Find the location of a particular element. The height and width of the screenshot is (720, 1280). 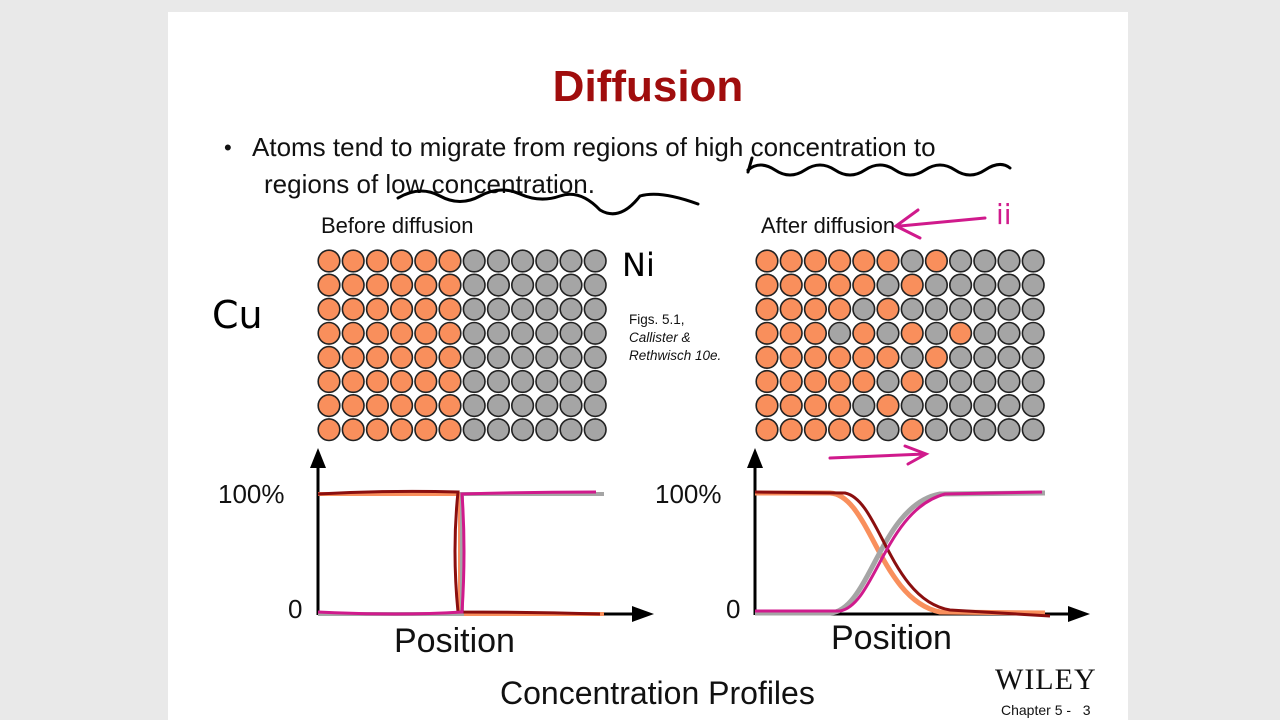

pen-cu-trace is located at coordinates (902, 554).